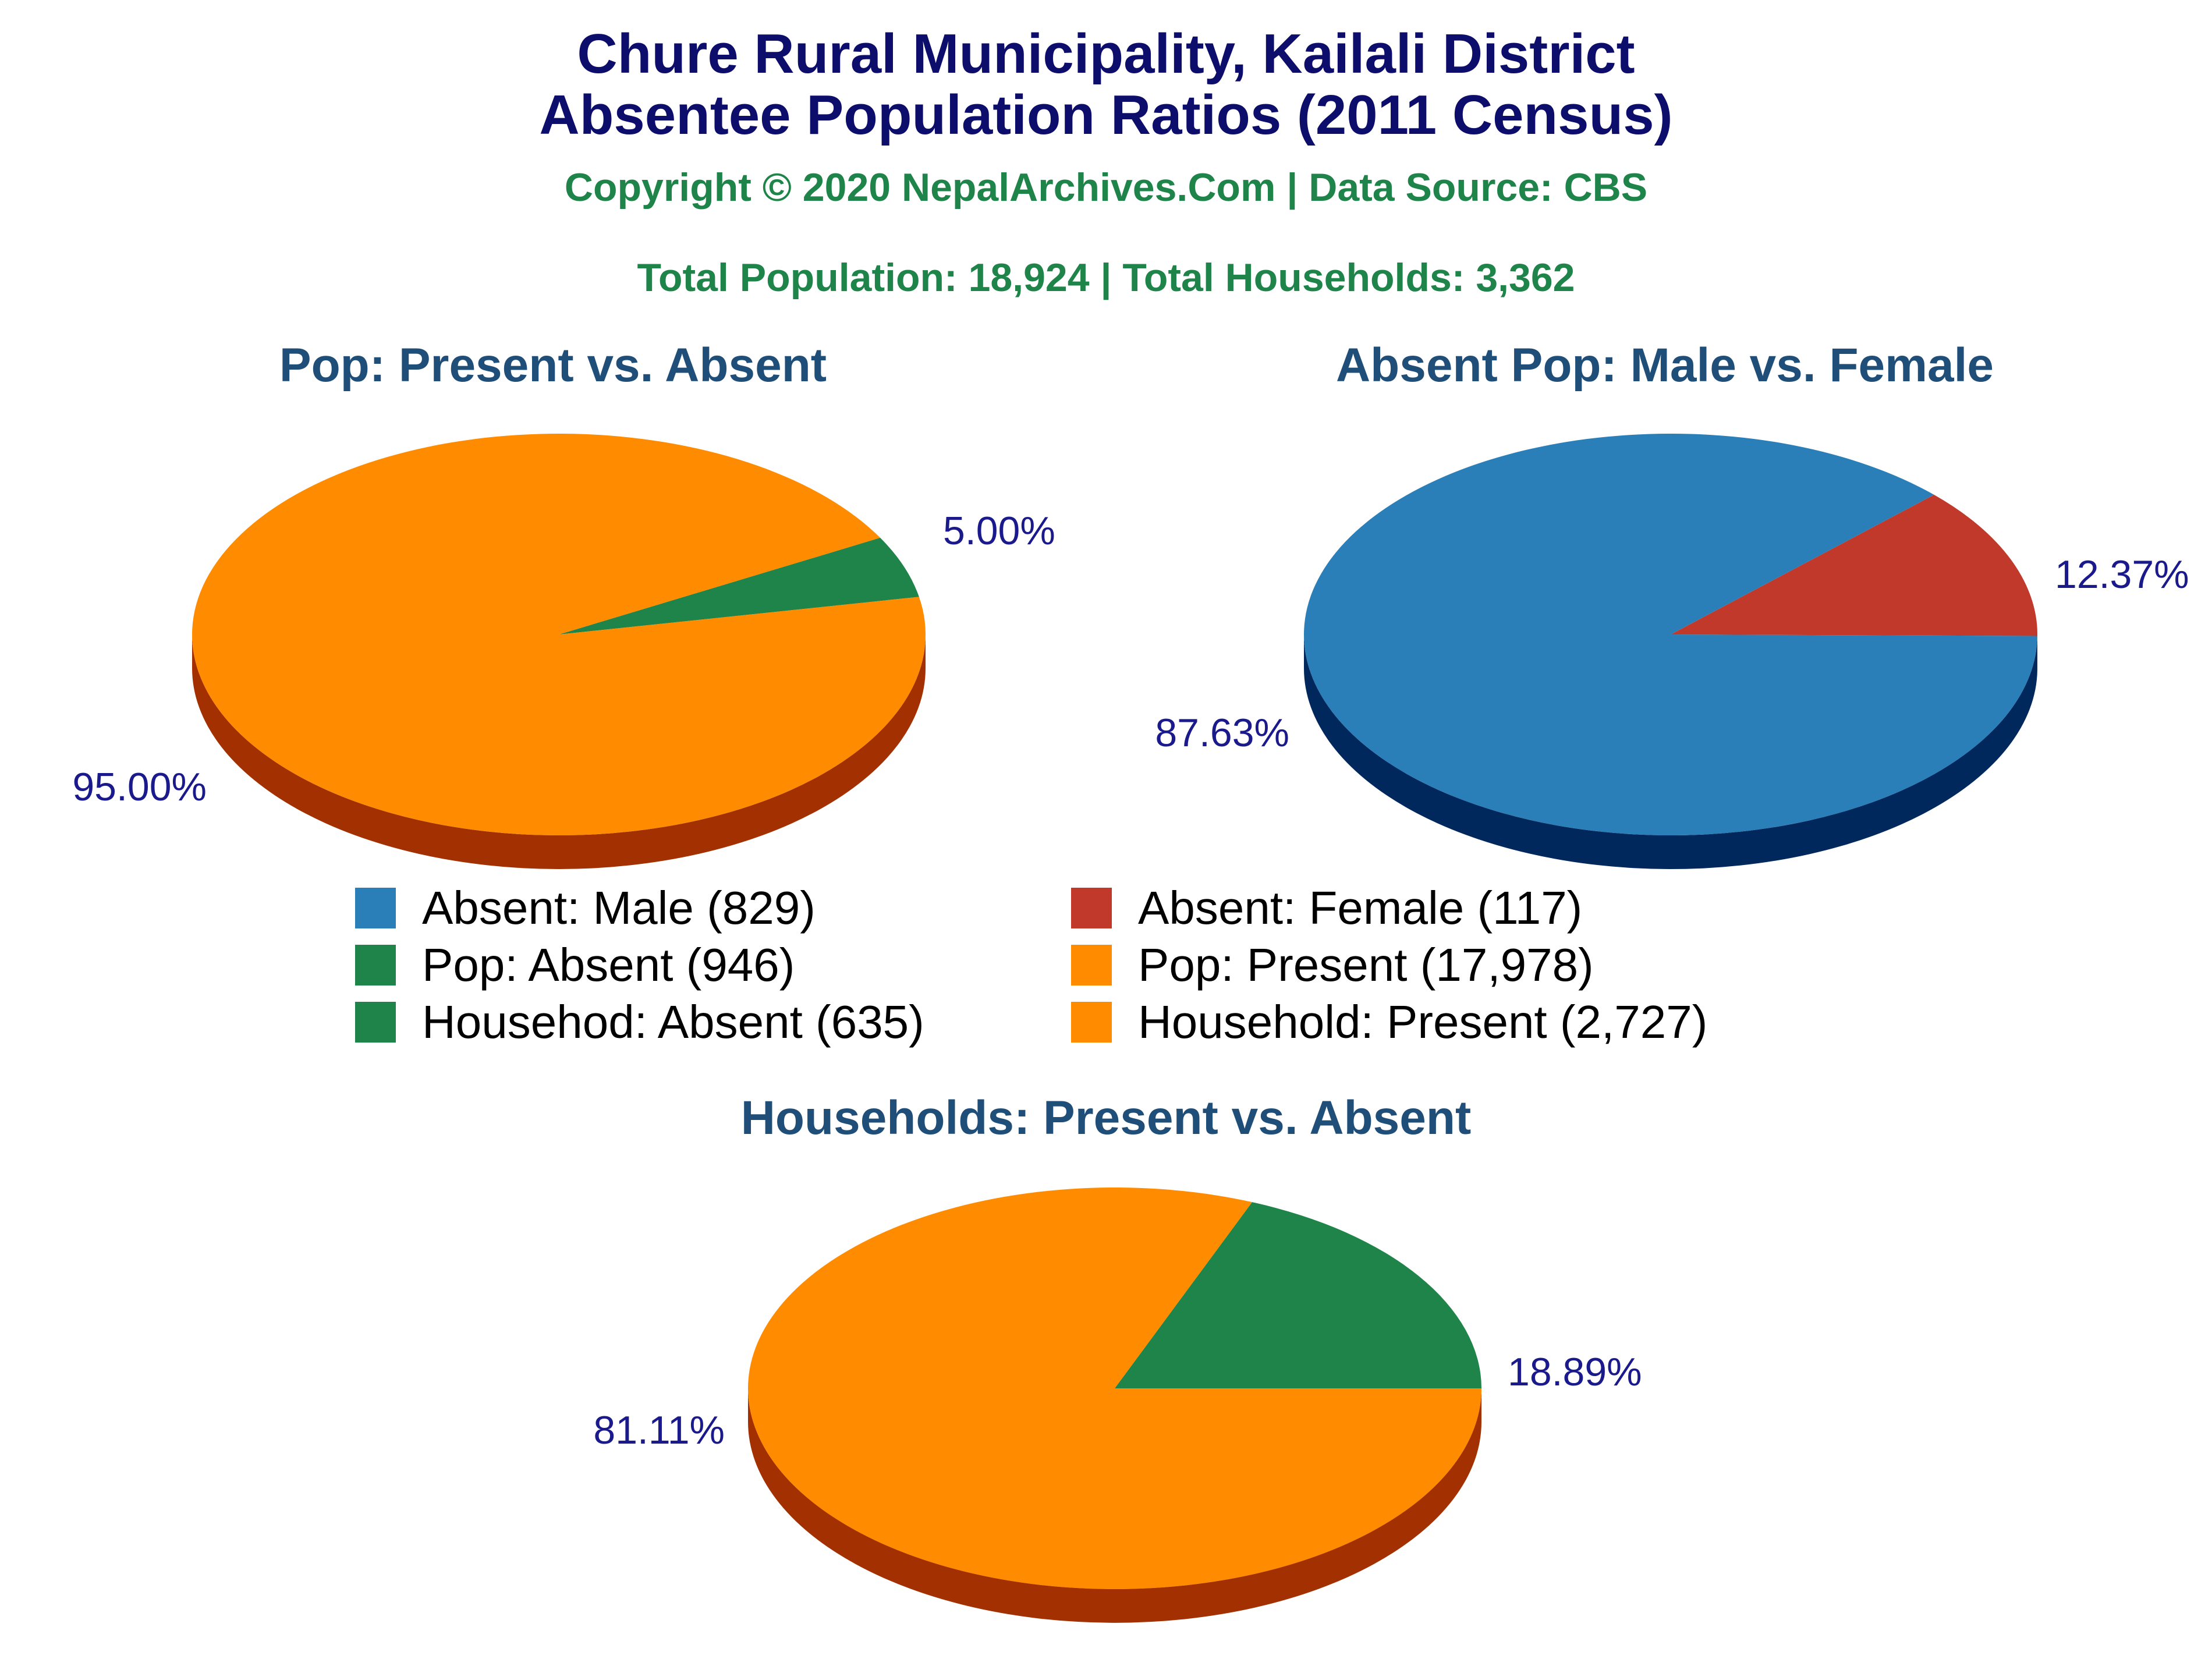 This screenshot has width=2212, height=1659. What do you see at coordinates (553, 365) in the screenshot?
I see `pie1-title: Pop: Present vs. Absent` at bounding box center [553, 365].